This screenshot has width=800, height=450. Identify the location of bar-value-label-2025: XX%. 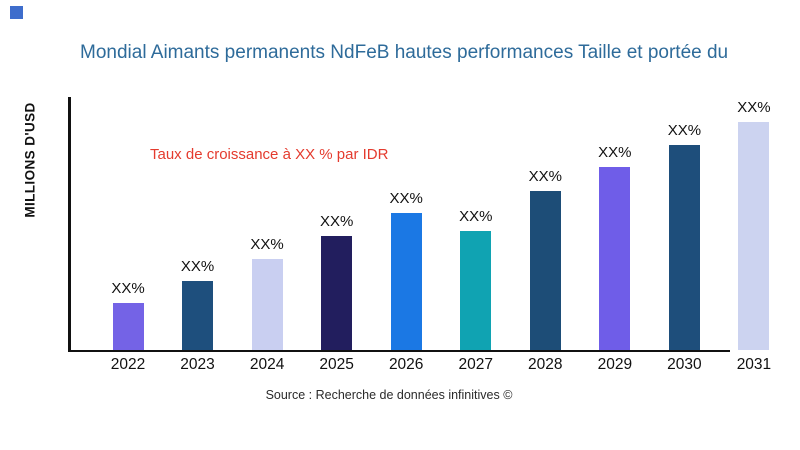
(336, 221).